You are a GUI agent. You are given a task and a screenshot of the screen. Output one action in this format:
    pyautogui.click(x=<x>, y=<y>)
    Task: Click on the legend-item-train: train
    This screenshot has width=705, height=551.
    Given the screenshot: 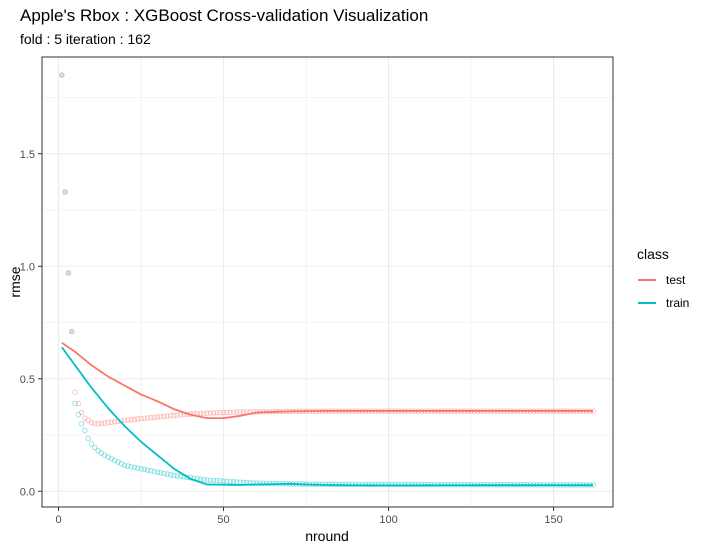 What is the action you would take?
    pyautogui.click(x=663, y=303)
    